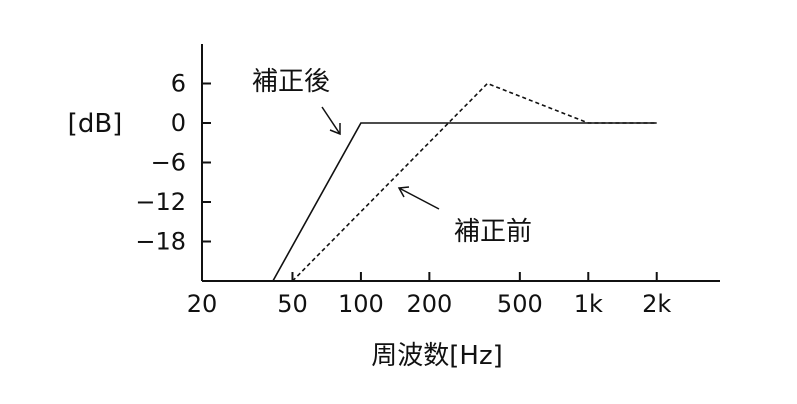 Image resolution: width=797 pixels, height=404 pixels. I want to click on y-tick-label: 0, so click(178, 123).